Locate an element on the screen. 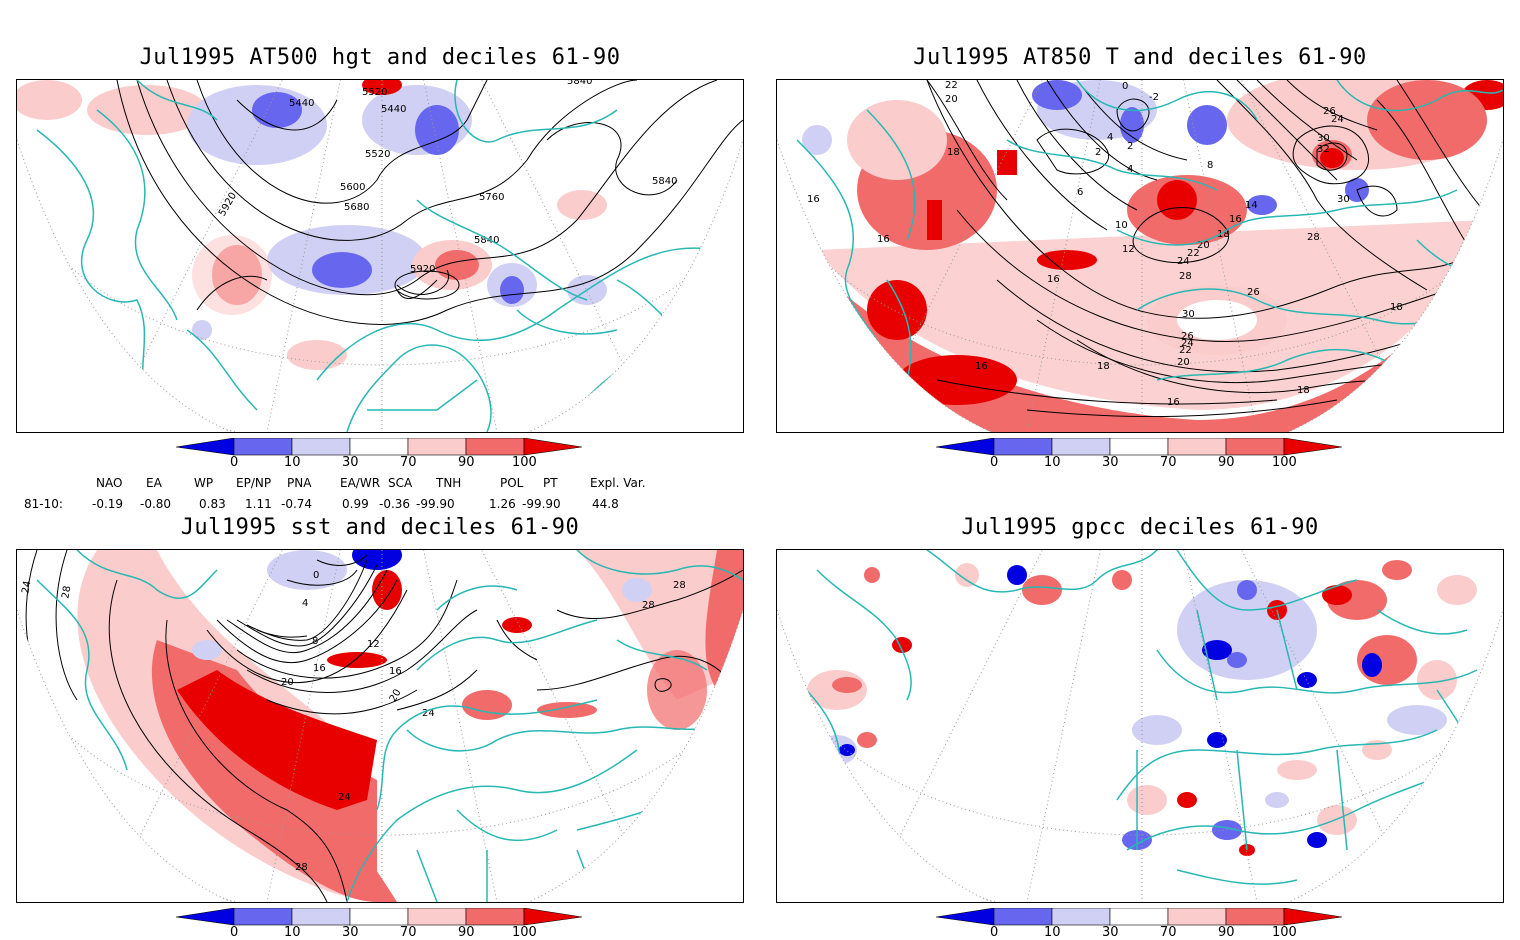  index-header: SCA is located at coordinates (400, 483).